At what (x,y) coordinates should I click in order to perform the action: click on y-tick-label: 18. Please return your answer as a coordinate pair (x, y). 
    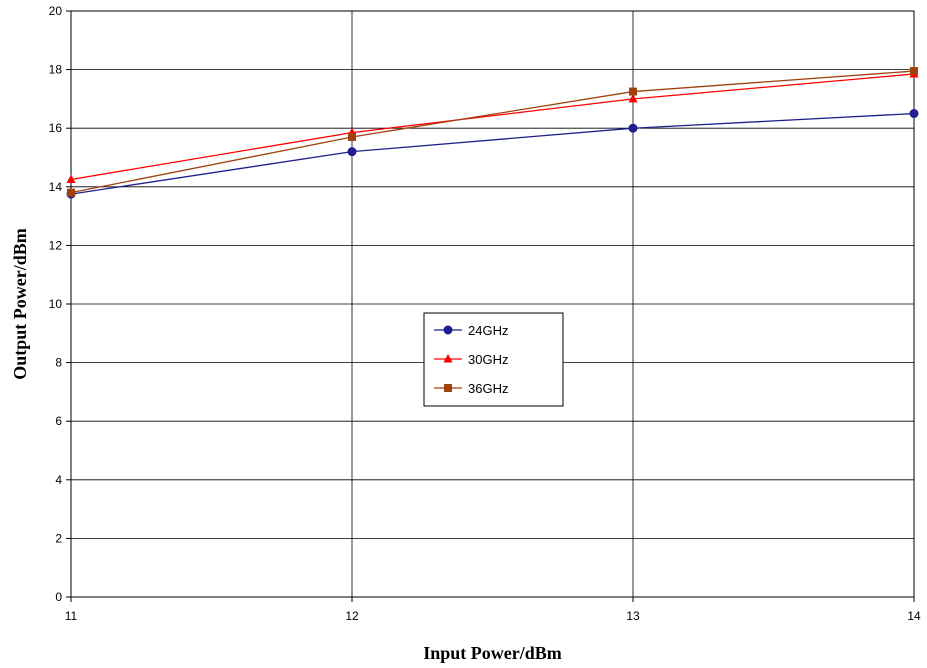
    Looking at the image, I should click on (56, 70).